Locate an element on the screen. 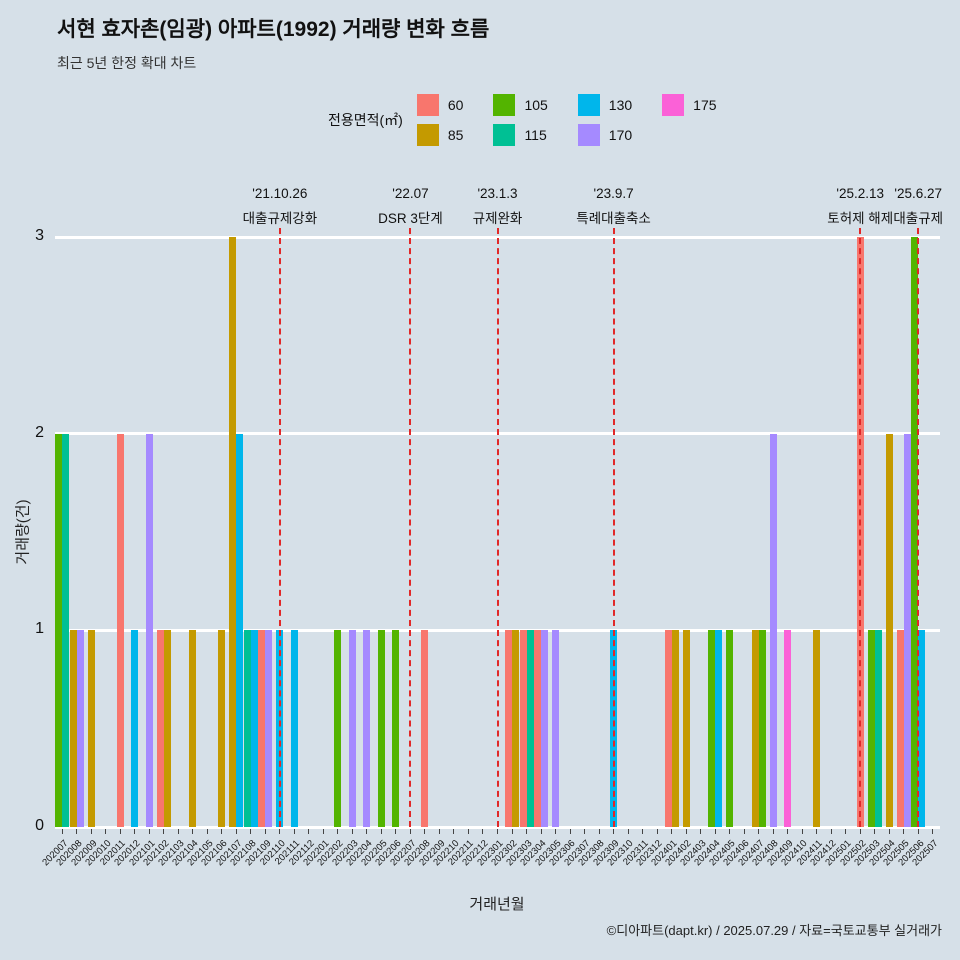  page-subtitle: 최근 5년 한정 확대 차트 is located at coordinates (127, 63).